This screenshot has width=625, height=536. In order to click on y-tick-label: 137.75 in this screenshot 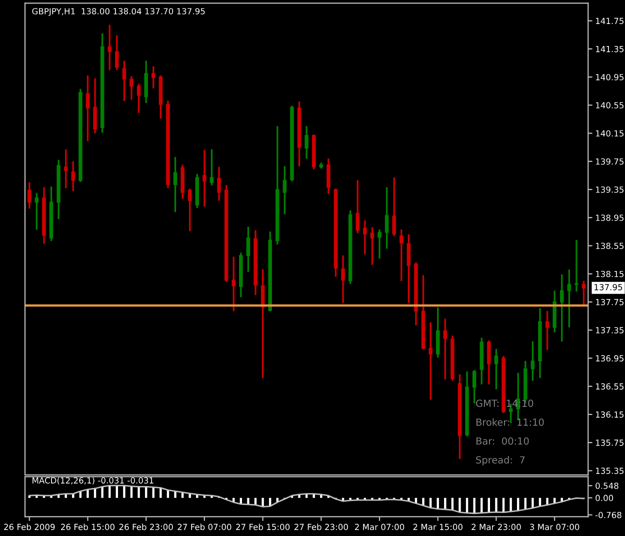, I will do `click(610, 302)`.